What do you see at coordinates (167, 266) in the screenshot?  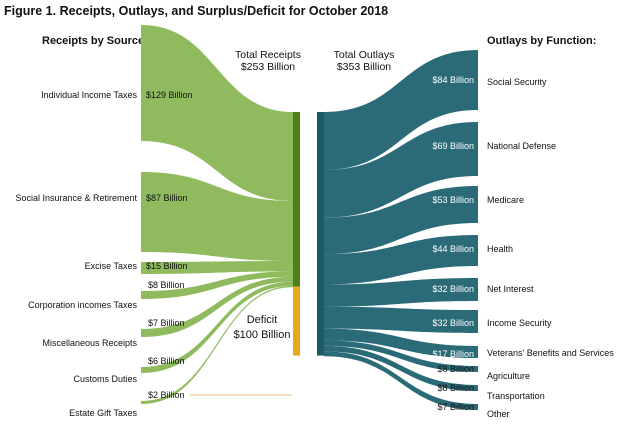 I see `receipt-value-label: $15 Billion` at bounding box center [167, 266].